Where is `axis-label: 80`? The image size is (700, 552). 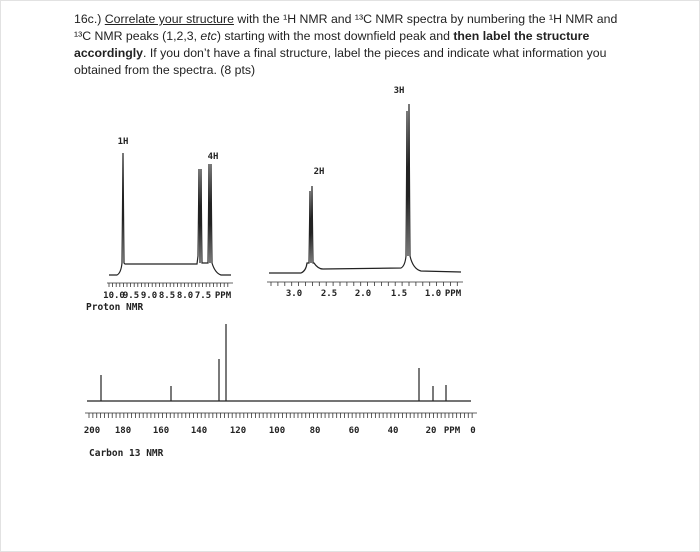
axis-label: 80 is located at coordinates (315, 431).